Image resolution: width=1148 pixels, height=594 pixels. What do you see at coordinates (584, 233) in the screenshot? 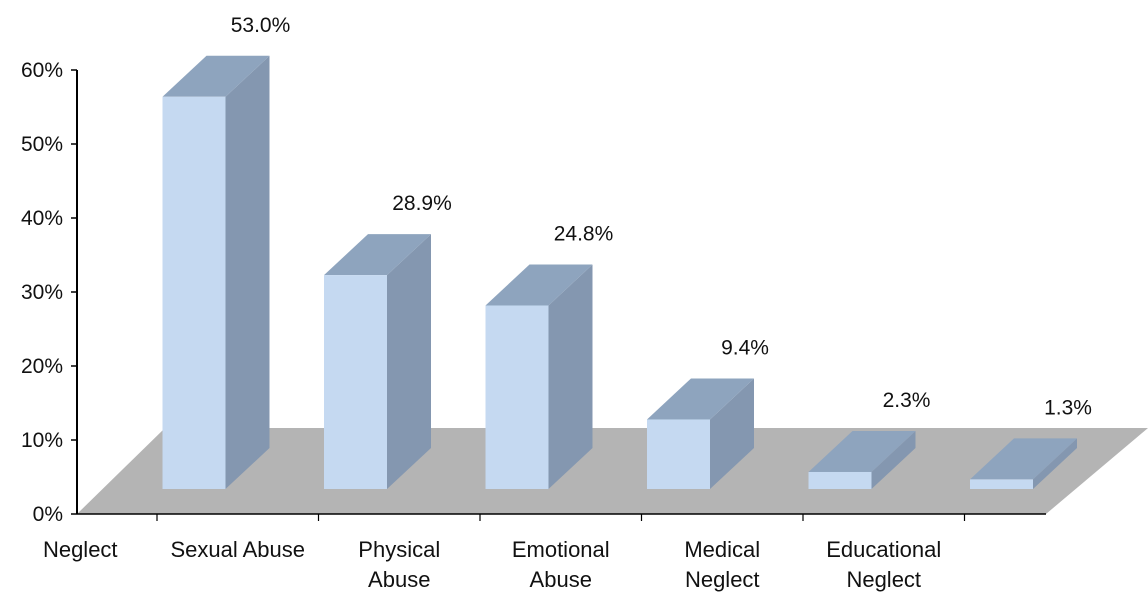
I see `data-label: 24.8%` at bounding box center [584, 233].